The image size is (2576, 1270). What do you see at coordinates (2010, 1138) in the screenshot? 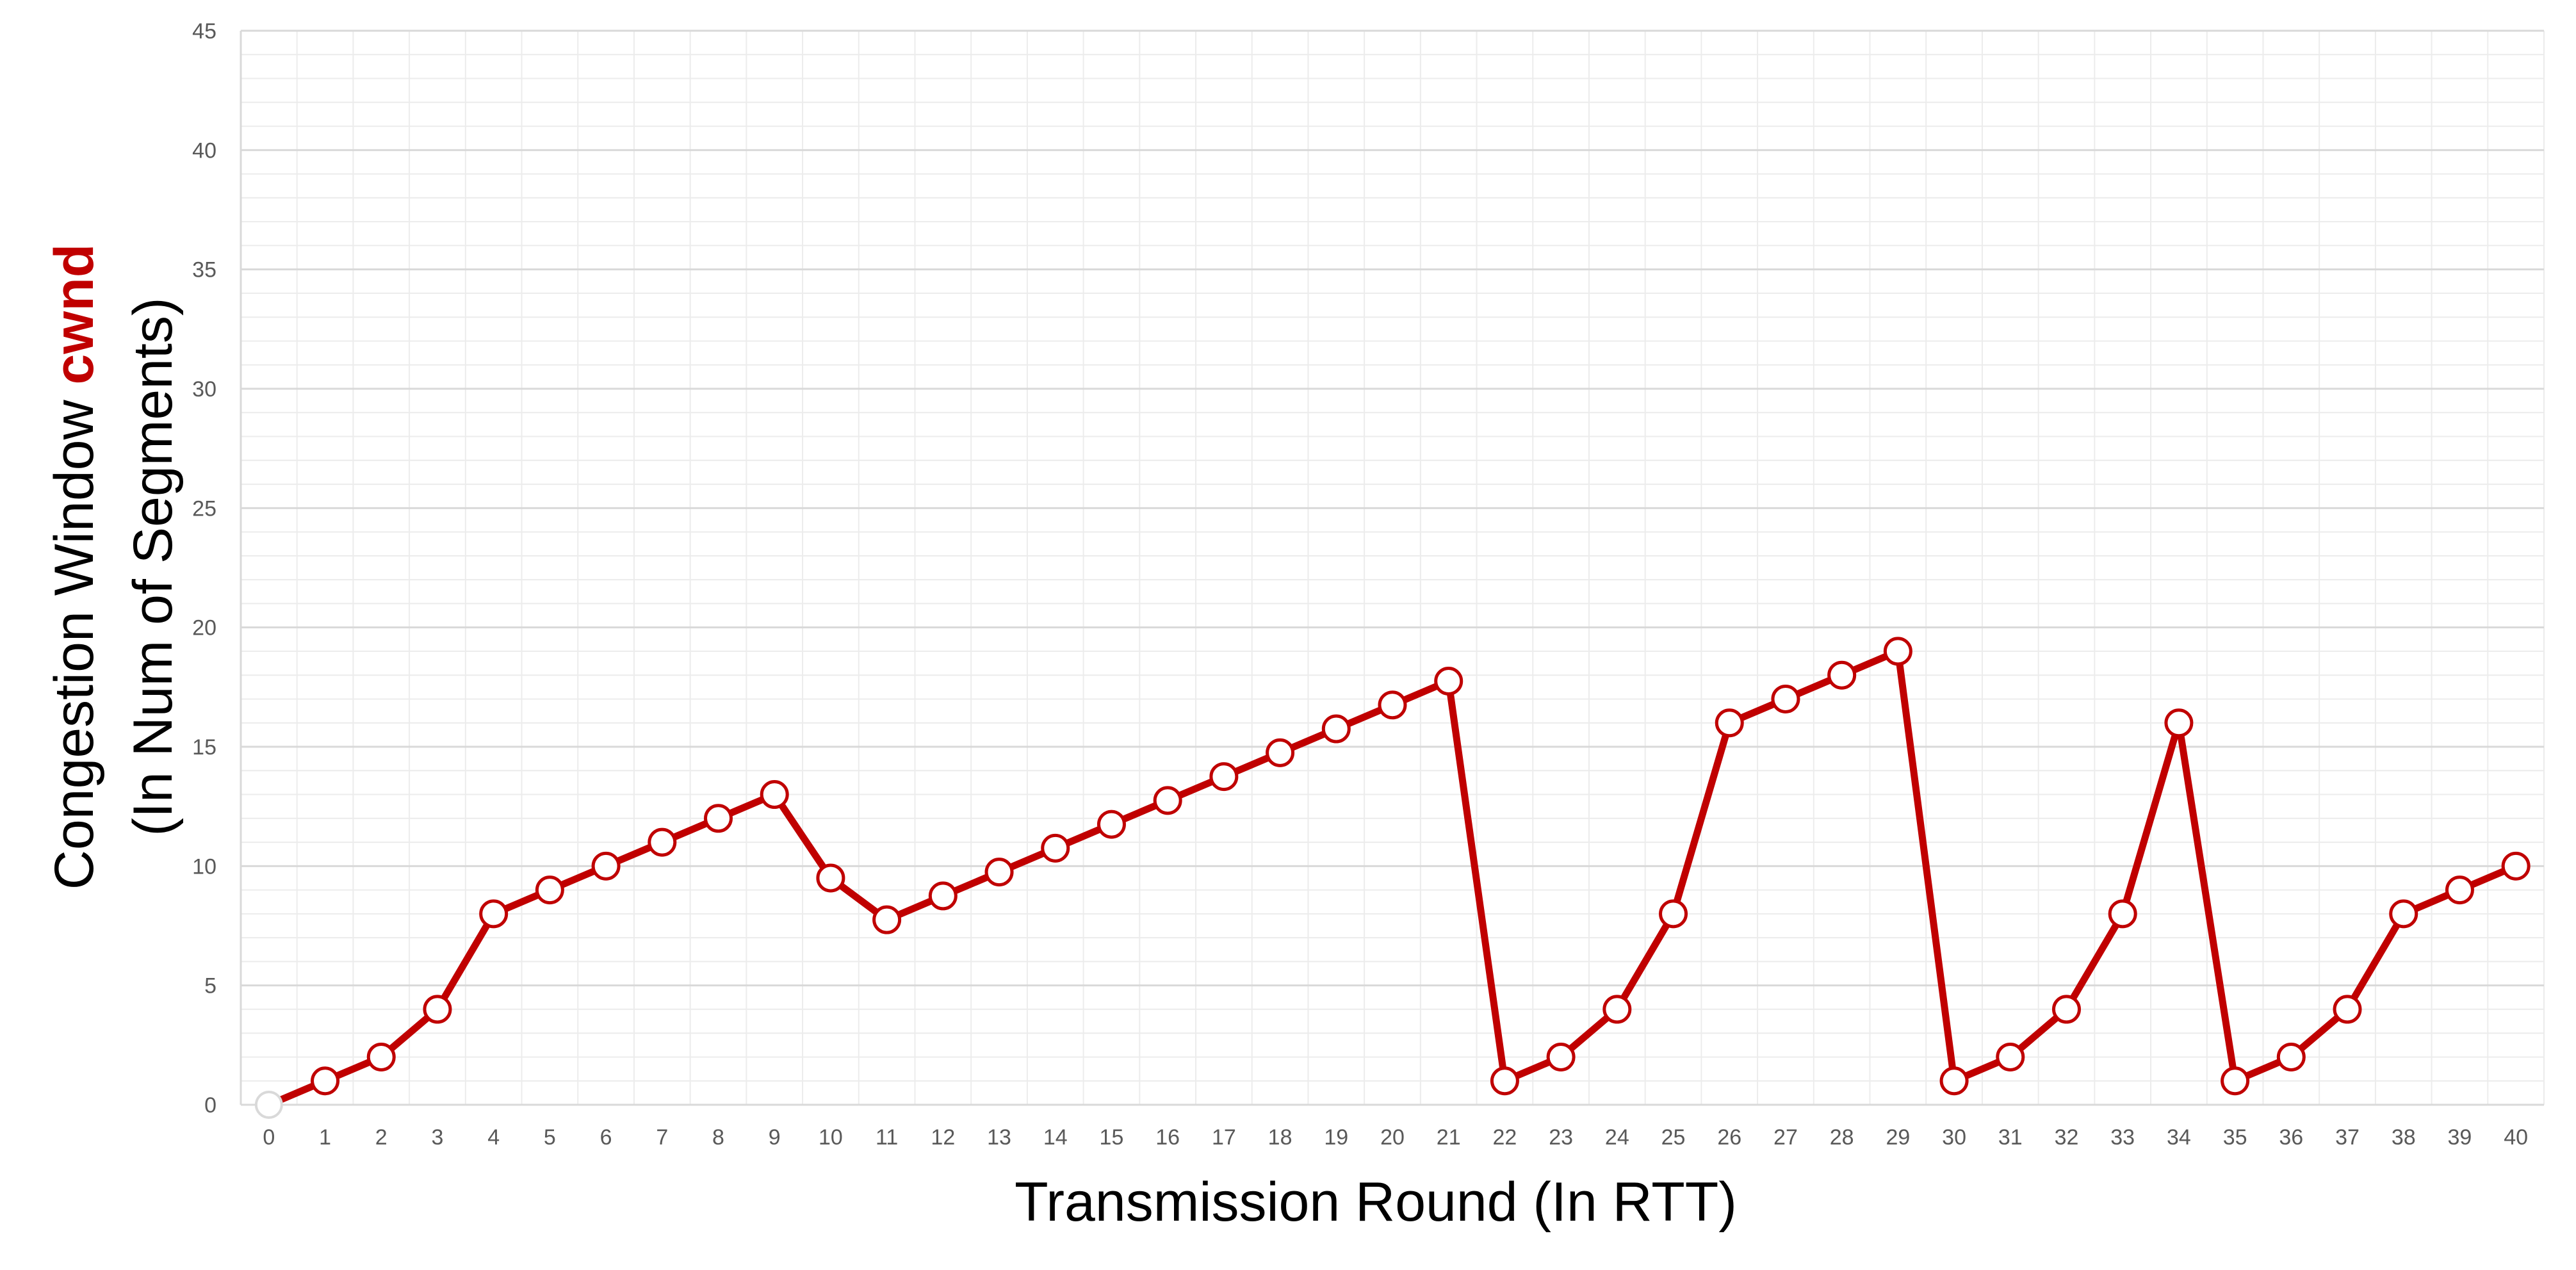
I see `x-tick-label: 31` at bounding box center [2010, 1138].